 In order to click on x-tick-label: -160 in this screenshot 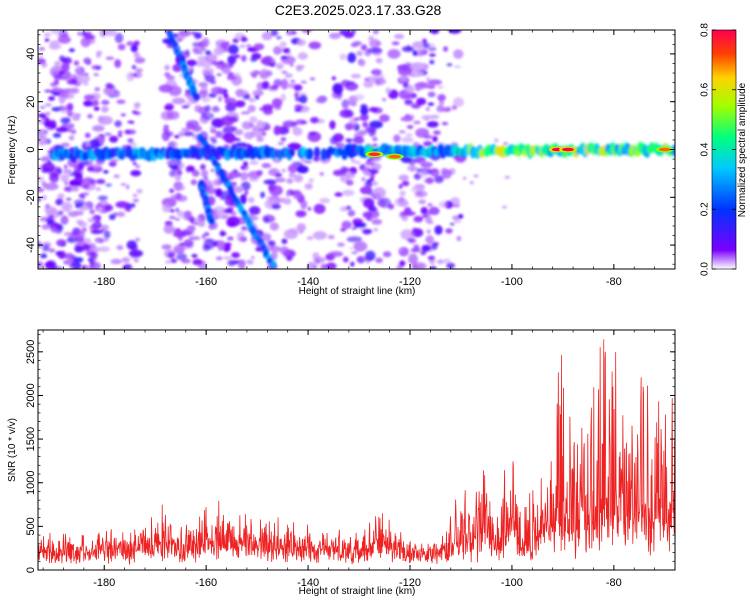, I will do `click(206, 583)`.